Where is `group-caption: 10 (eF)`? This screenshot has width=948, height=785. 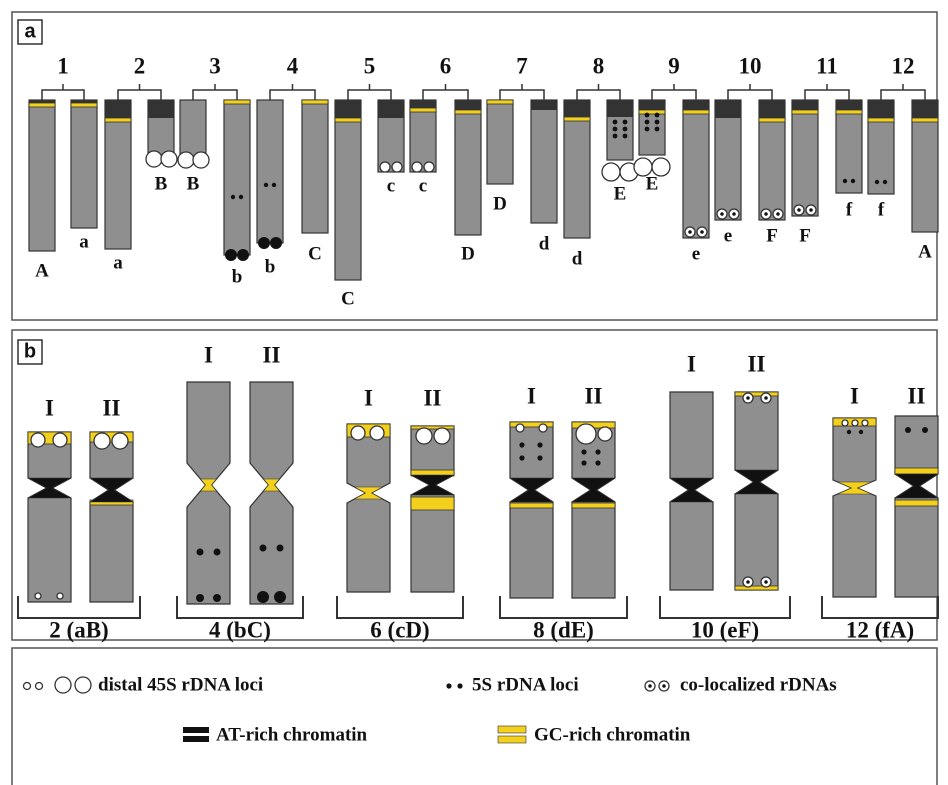
group-caption: 10 (eF) is located at coordinates (725, 629).